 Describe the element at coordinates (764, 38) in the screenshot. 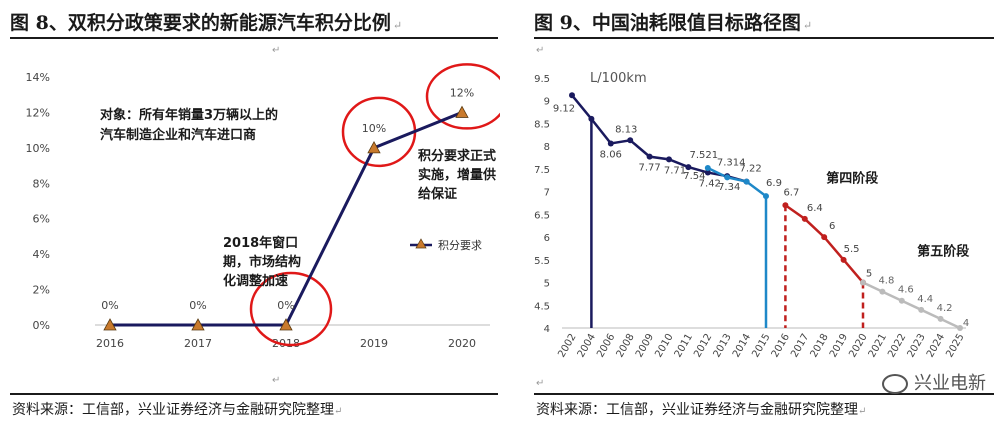

I see `right-title-rule` at that location.